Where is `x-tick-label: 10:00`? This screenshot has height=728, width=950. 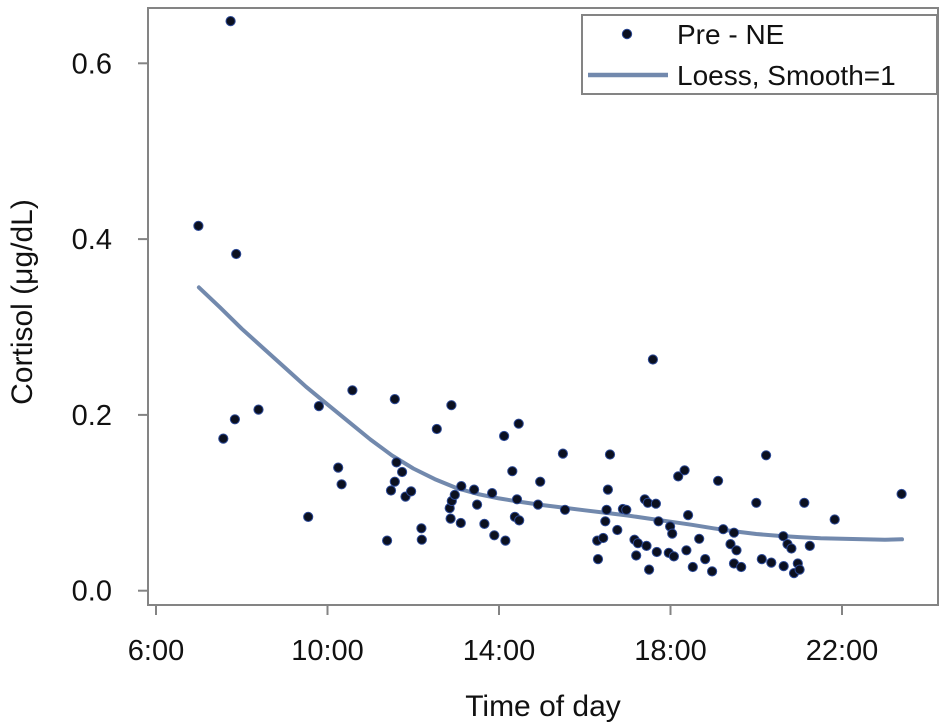
x-tick-label: 10:00 is located at coordinates (327, 651).